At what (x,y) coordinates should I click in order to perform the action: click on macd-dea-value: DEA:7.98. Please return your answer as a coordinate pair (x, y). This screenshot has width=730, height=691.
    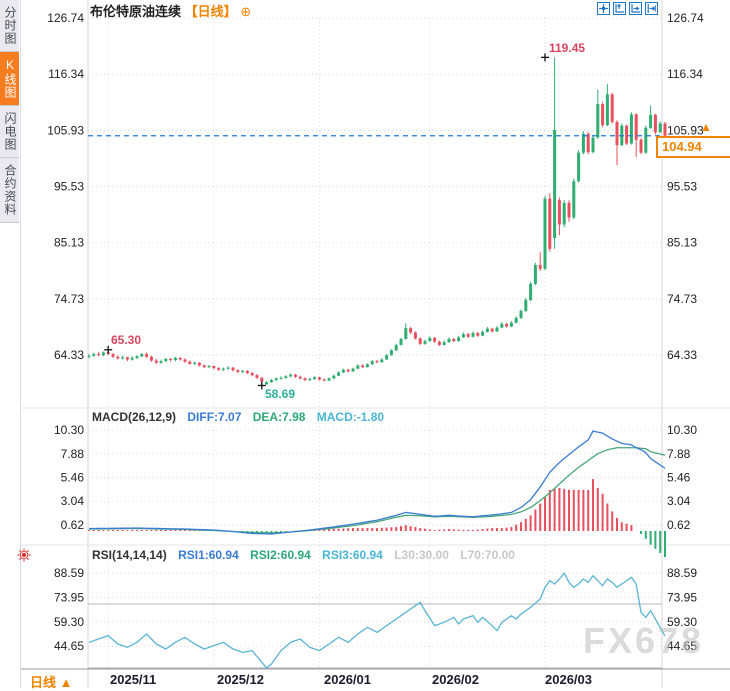
    Looking at the image, I should click on (279, 417).